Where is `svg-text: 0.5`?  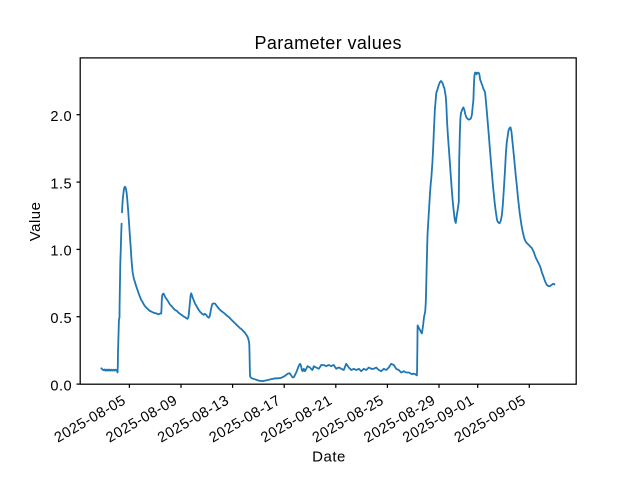
svg-text: 0.5 is located at coordinates (61, 319).